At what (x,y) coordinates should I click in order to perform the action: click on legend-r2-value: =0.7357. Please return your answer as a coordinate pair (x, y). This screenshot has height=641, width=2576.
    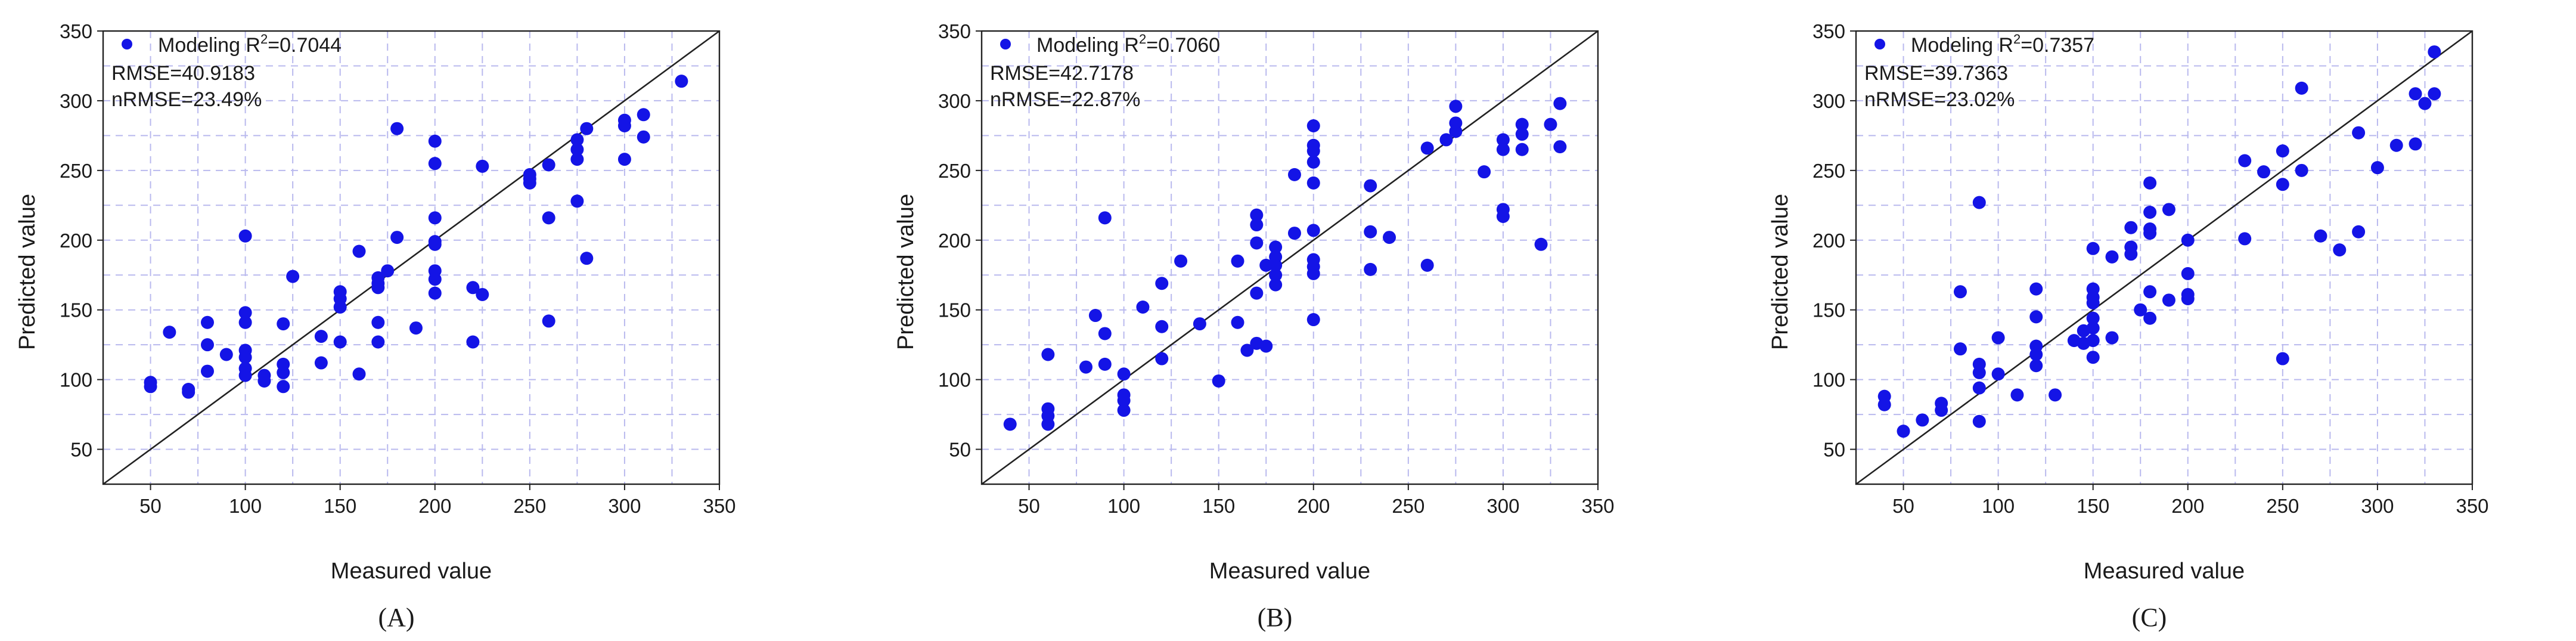
    Looking at the image, I should click on (2057, 45).